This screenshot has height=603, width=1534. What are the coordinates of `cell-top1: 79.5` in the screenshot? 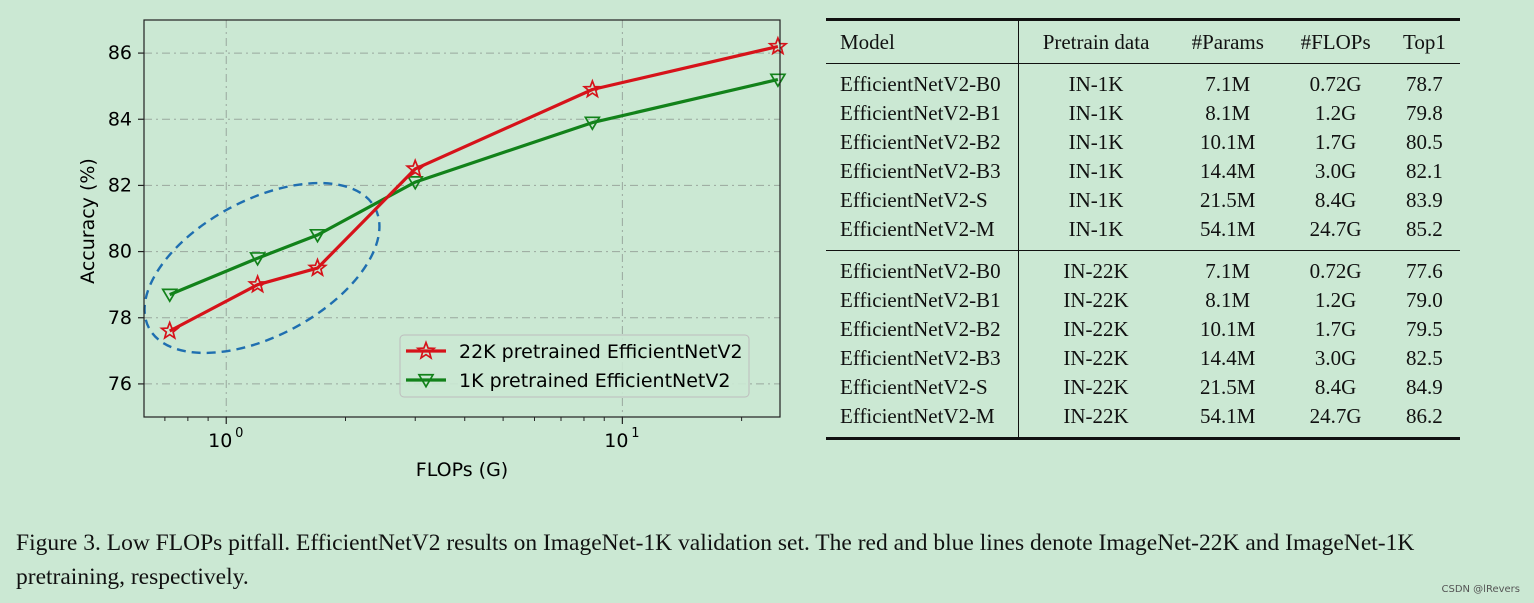 It's located at (1424, 329).